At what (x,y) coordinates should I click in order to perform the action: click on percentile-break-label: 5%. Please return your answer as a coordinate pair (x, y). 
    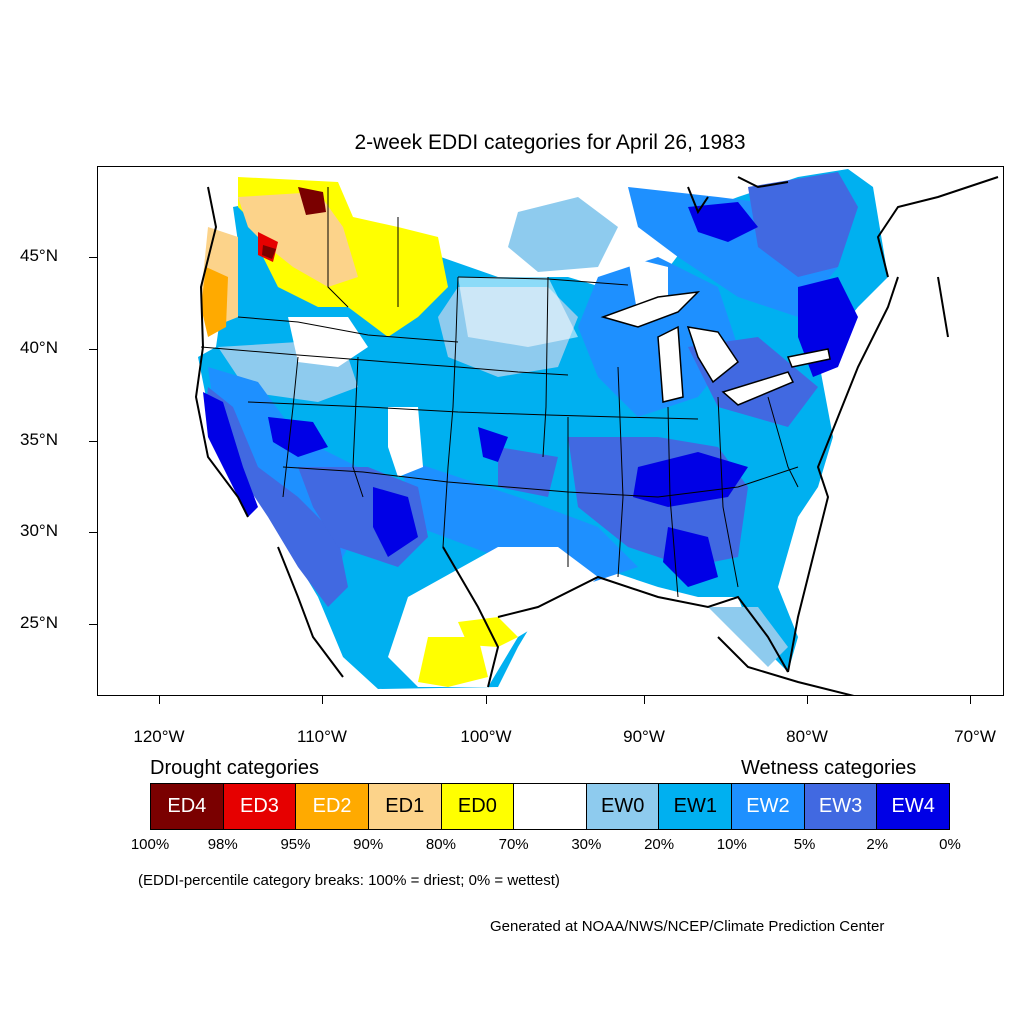
    Looking at the image, I should click on (804, 844).